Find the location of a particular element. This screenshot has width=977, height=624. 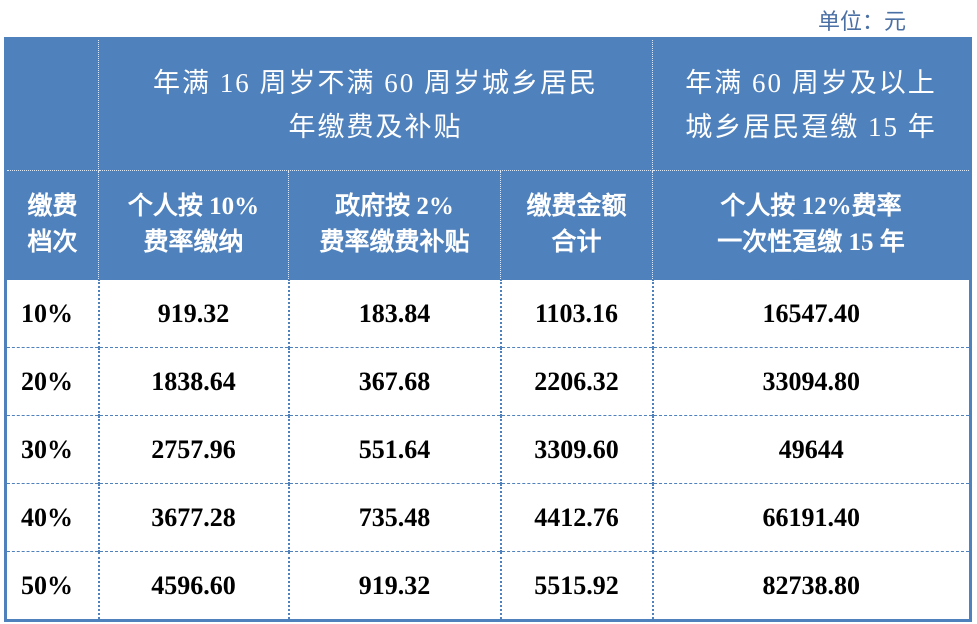

cell-level: 20% is located at coordinates (52, 381).